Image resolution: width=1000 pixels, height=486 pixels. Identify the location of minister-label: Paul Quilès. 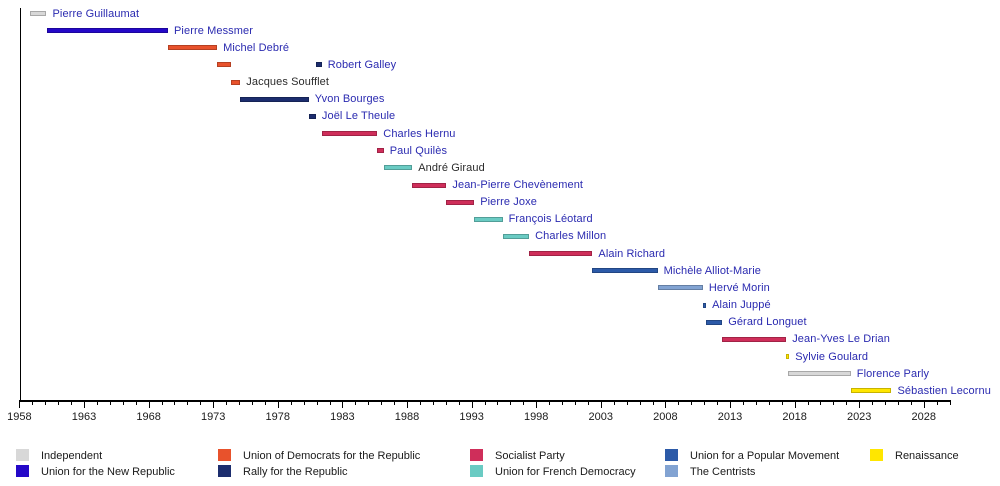
(418, 150).